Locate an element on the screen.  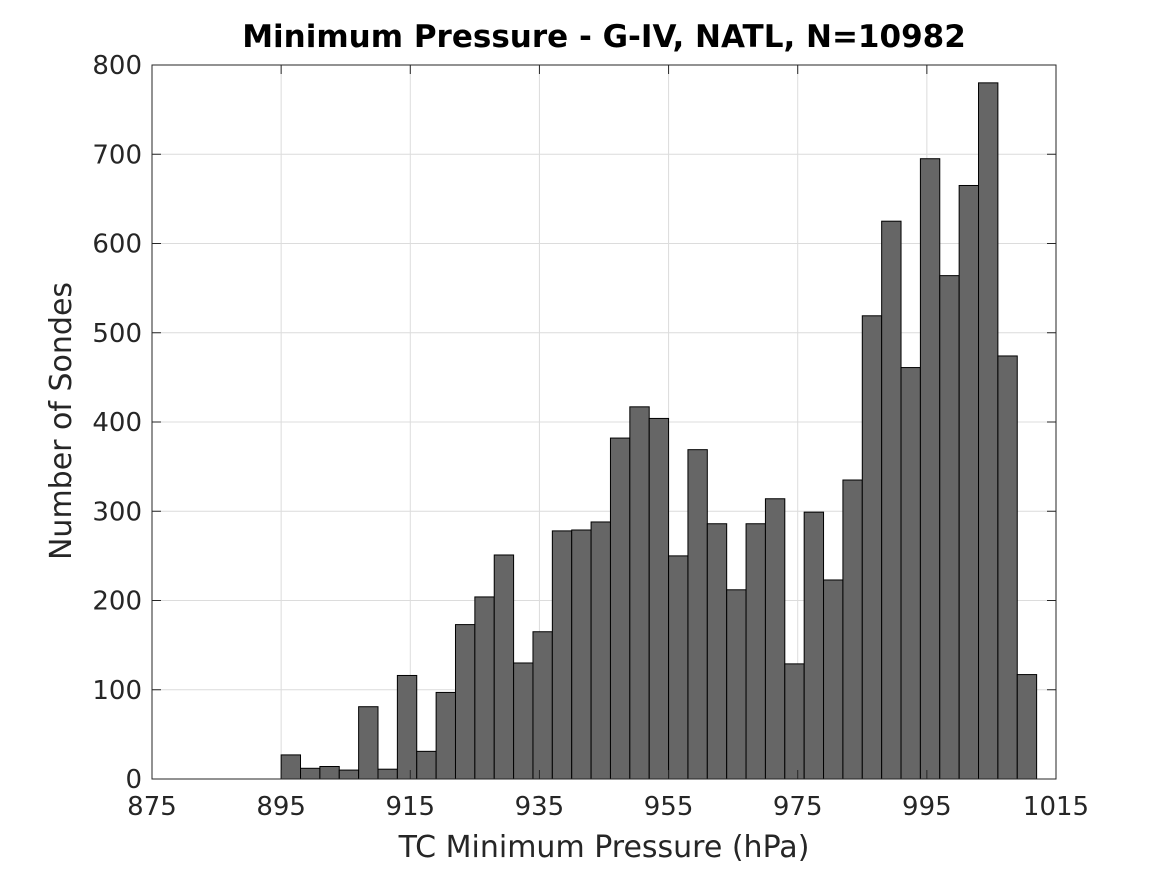
y-tick-labels: 0 100 200 300 400 500 600 700 800 is located at coordinates (117, 423).